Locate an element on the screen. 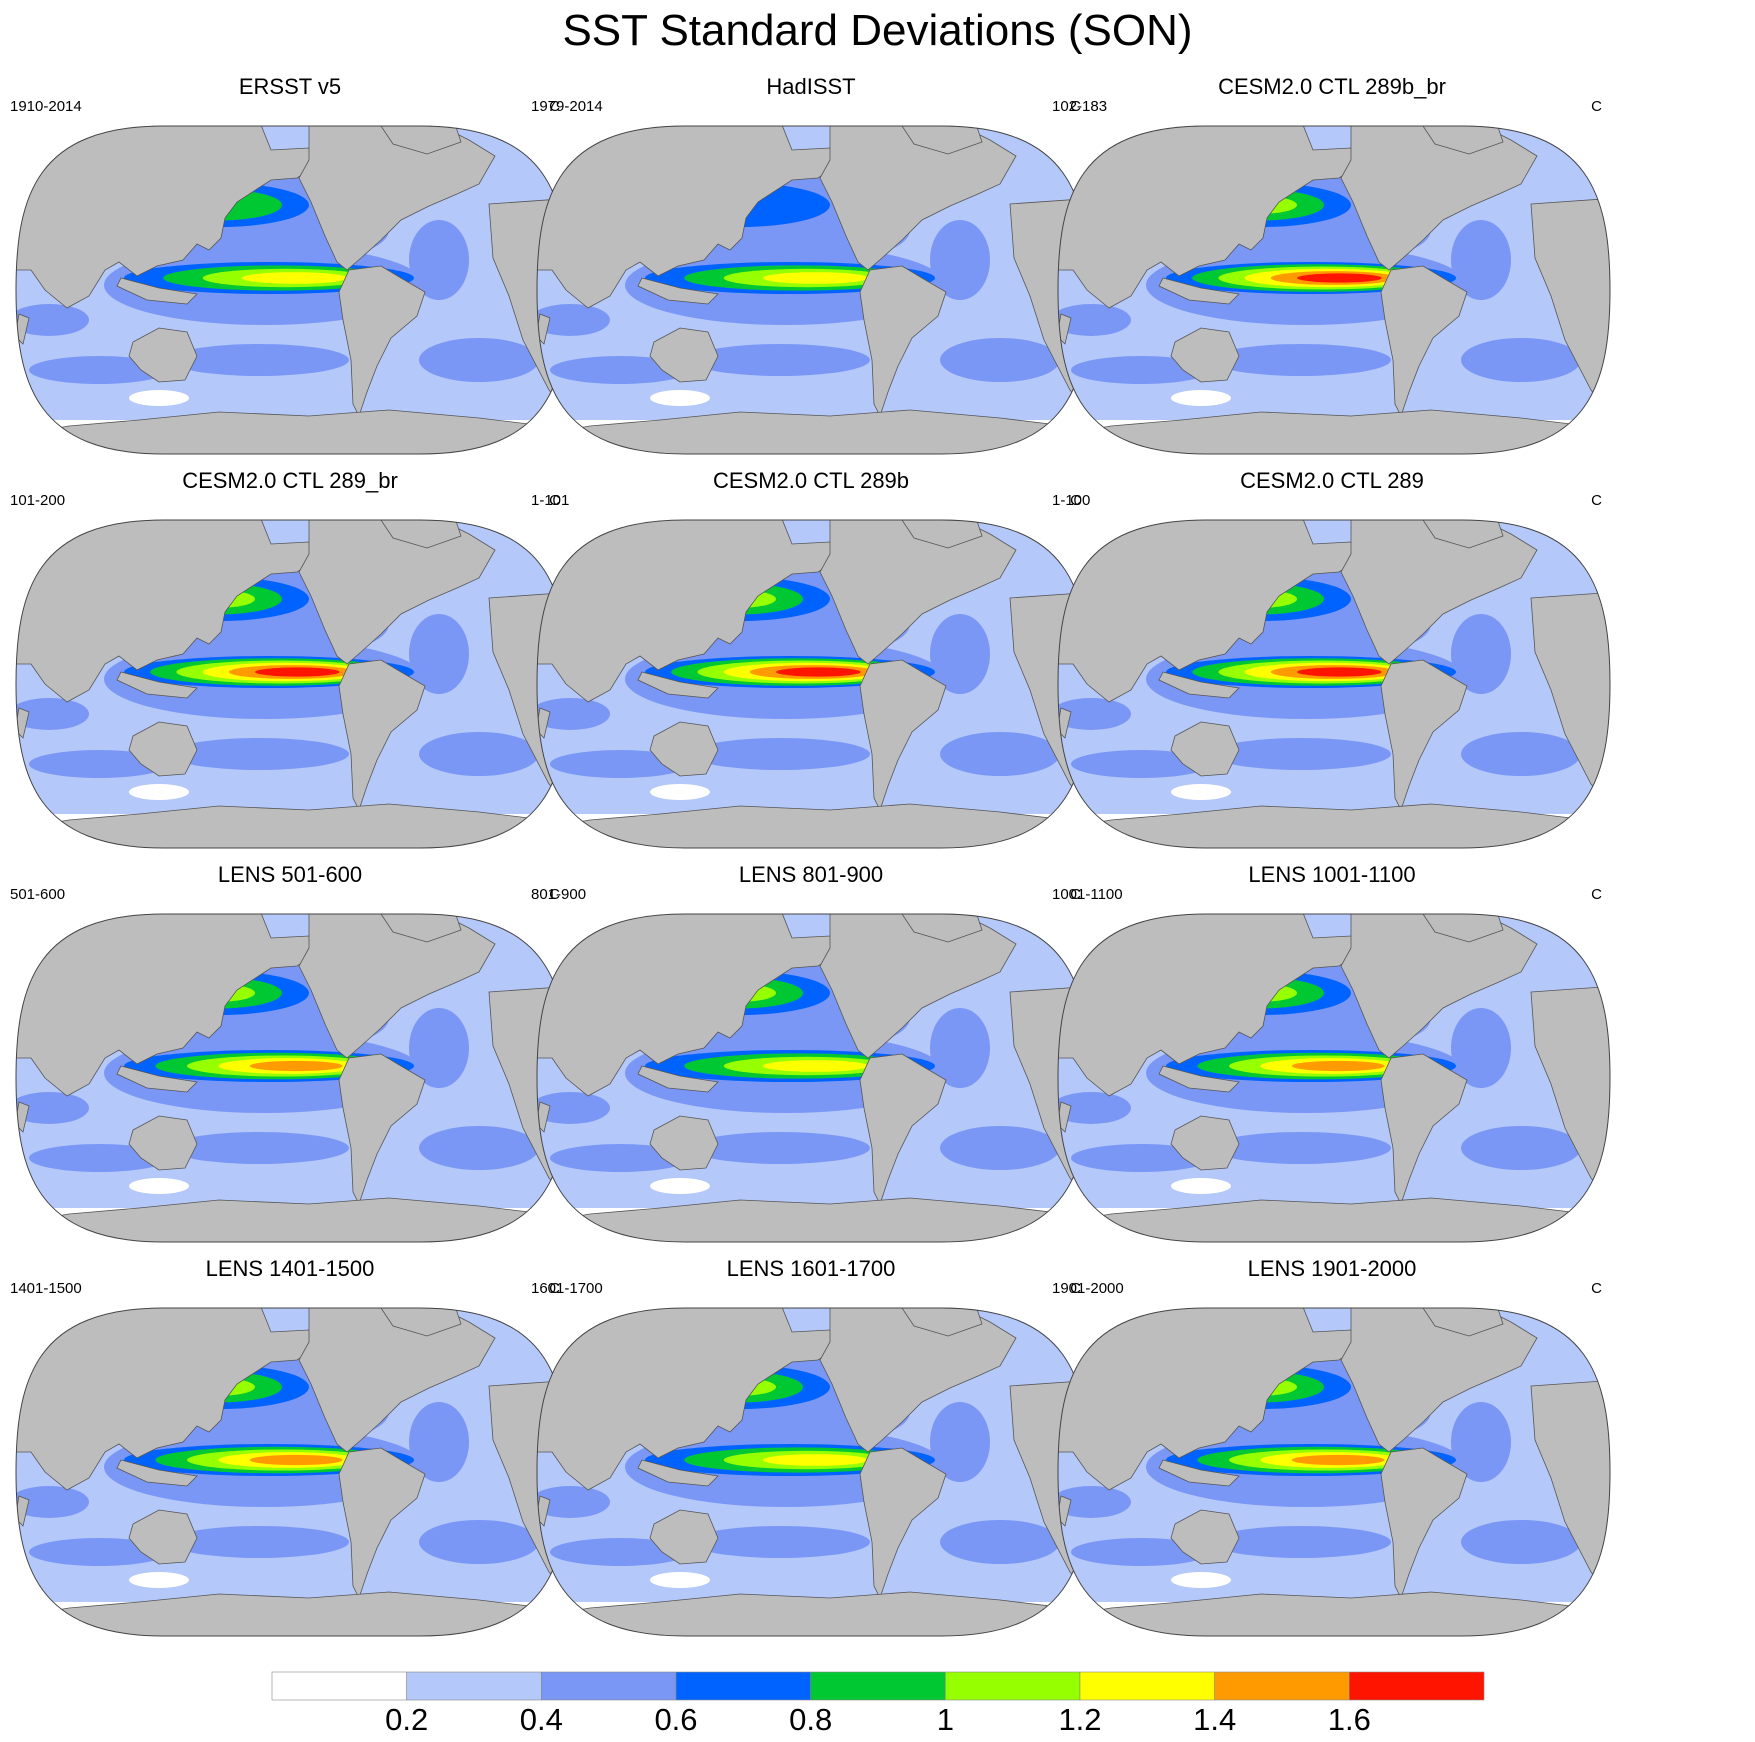  panel-years: 1-100 is located at coordinates (1071, 500).